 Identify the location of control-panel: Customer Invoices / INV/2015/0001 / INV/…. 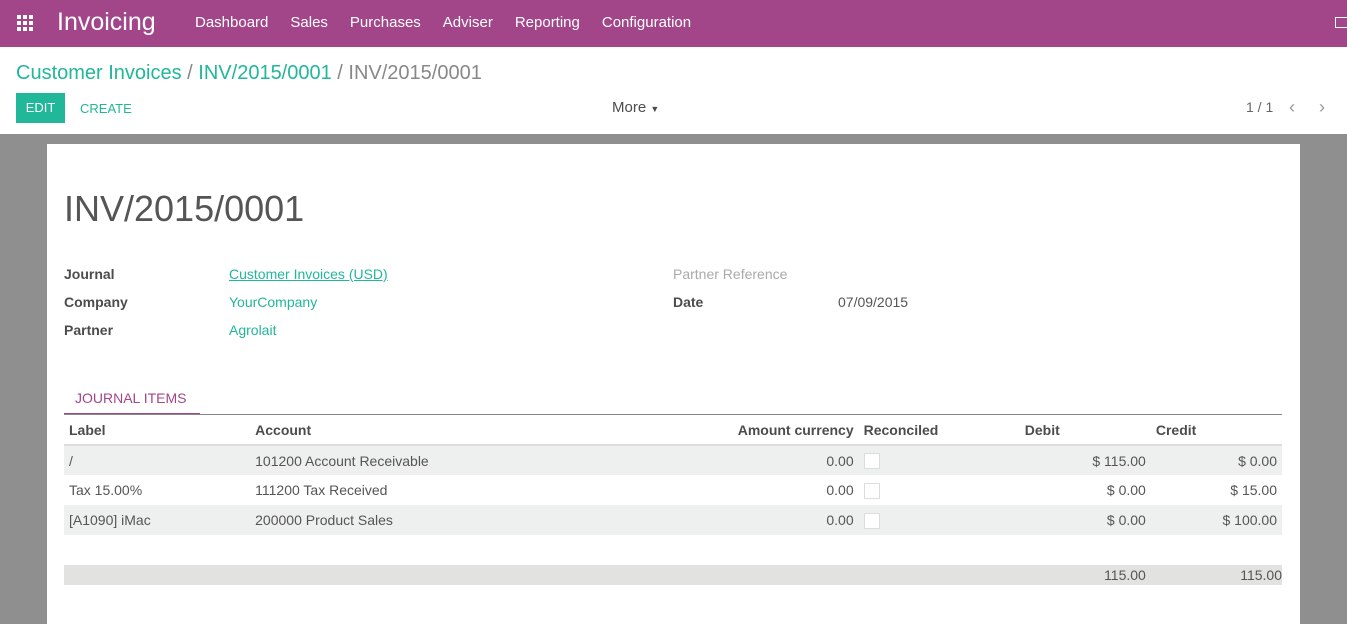
(673, 90).